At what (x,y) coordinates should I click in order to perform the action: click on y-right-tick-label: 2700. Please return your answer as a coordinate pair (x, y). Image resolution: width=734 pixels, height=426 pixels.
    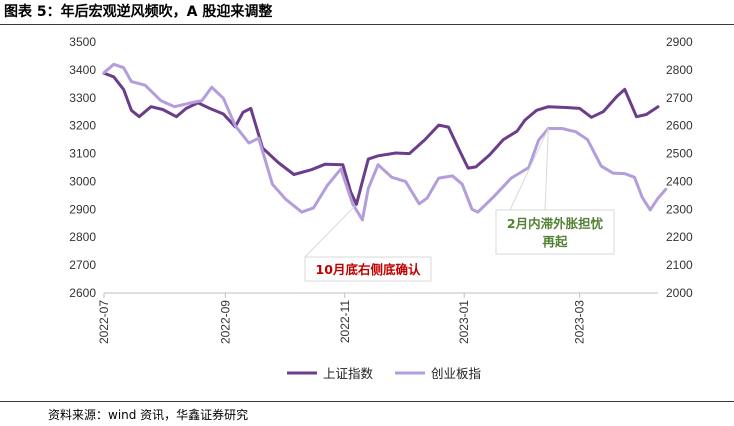
    Looking at the image, I should click on (679, 98).